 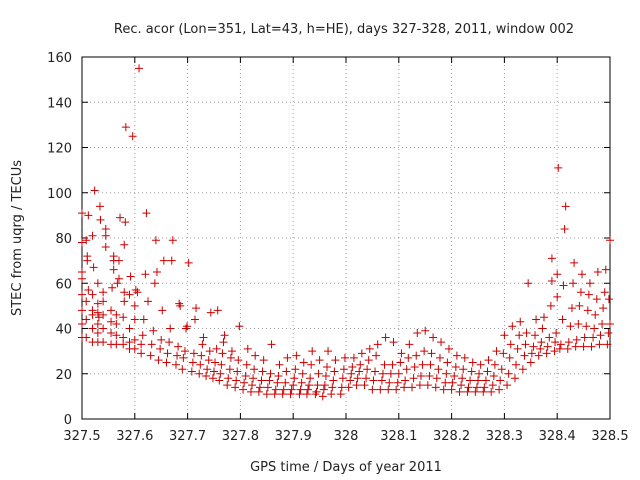 What do you see at coordinates (59, 58) in the screenshot?
I see `y-tick-label: 160` at bounding box center [59, 58].